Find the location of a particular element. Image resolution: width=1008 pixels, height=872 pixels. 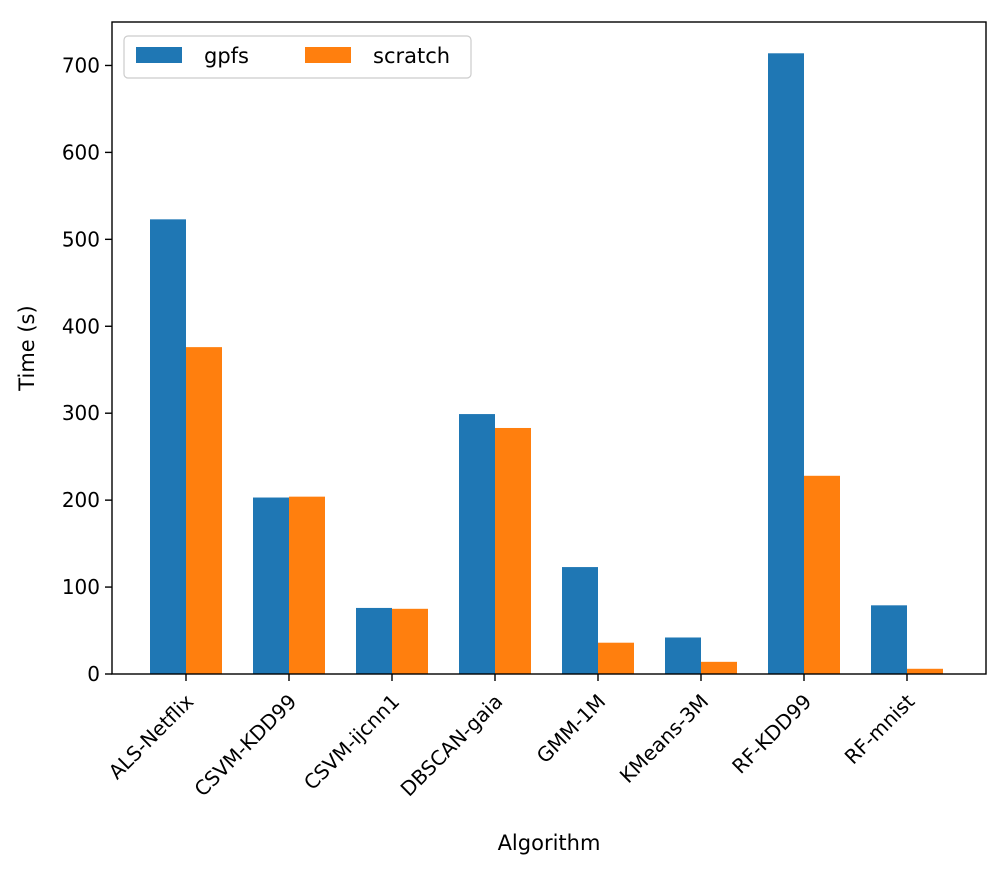

legend-box is located at coordinates (297, 57).